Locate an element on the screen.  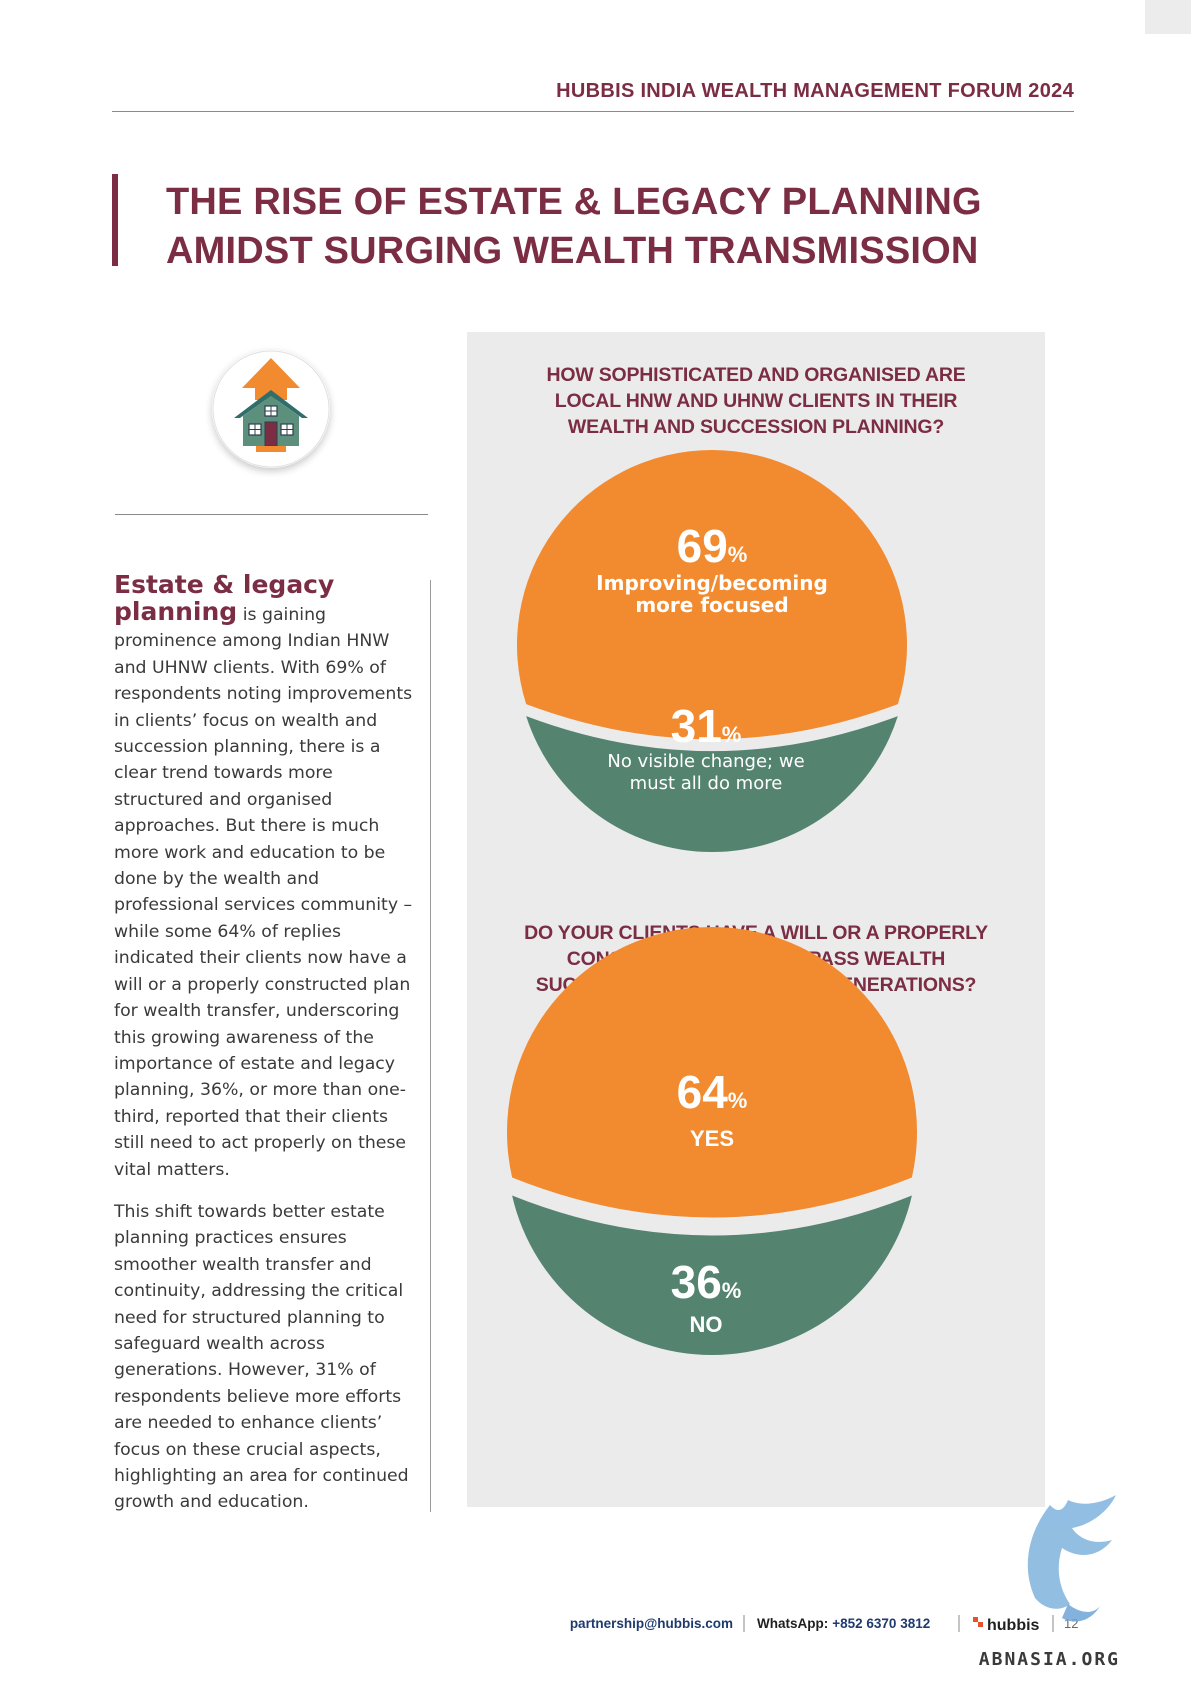
pie-2-value-no: 36% is located at coordinates (706, 1282).